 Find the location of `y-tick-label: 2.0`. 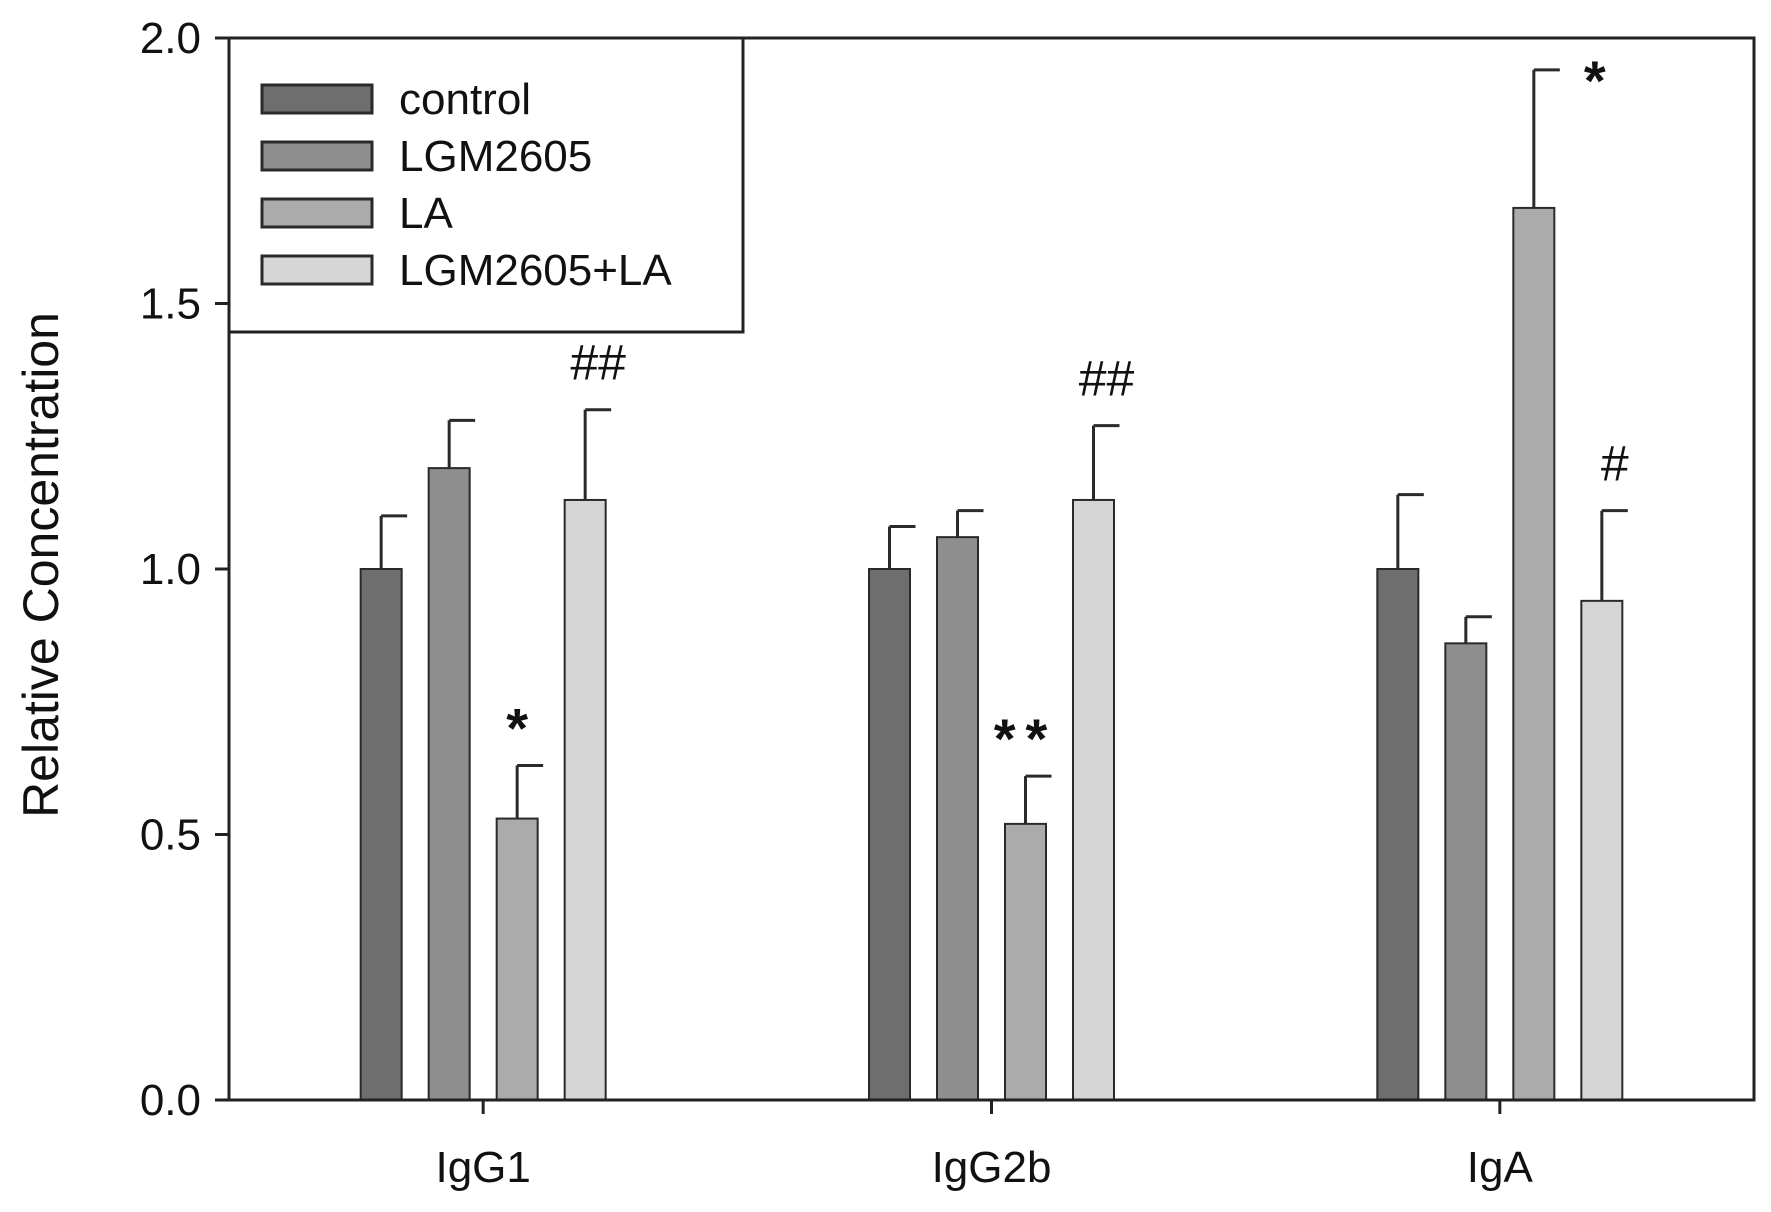

y-tick-label: 2.0 is located at coordinates (170, 38).